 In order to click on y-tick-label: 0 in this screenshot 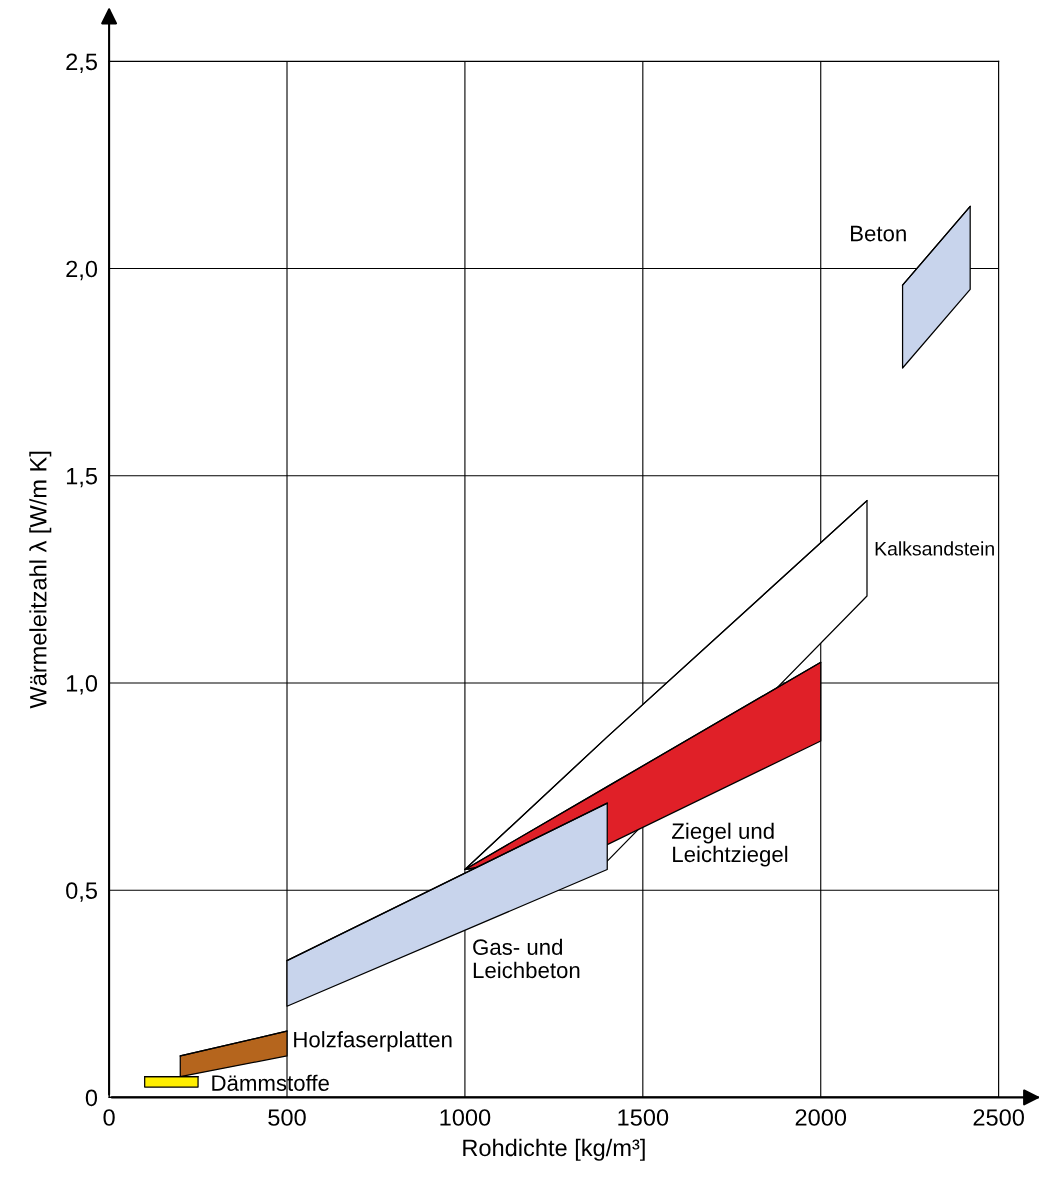, I will do `click(91, 1098)`.